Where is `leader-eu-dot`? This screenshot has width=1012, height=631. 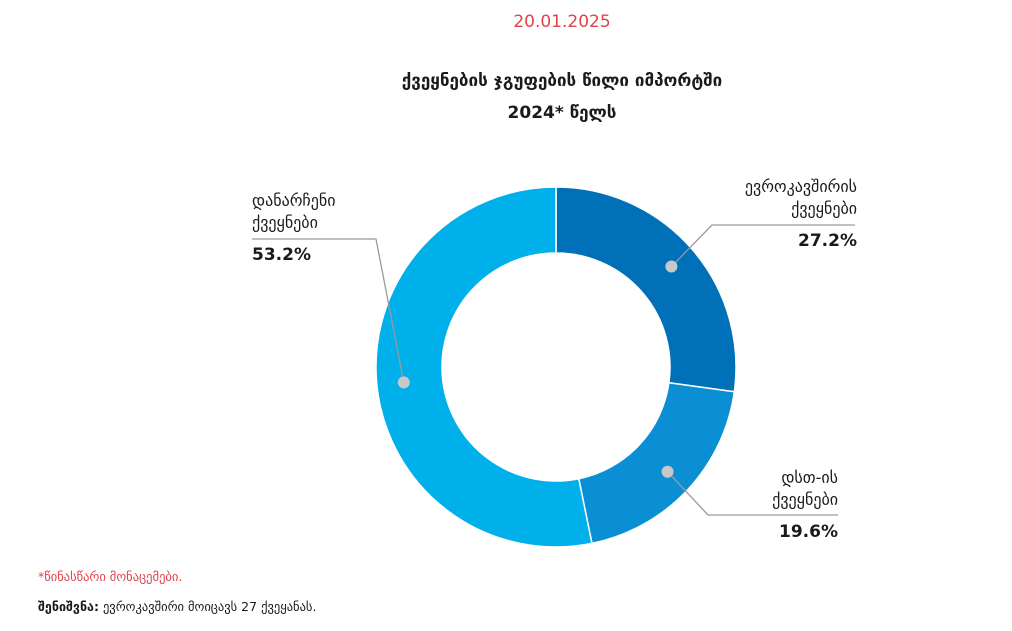 leader-eu-dot is located at coordinates (671, 266).